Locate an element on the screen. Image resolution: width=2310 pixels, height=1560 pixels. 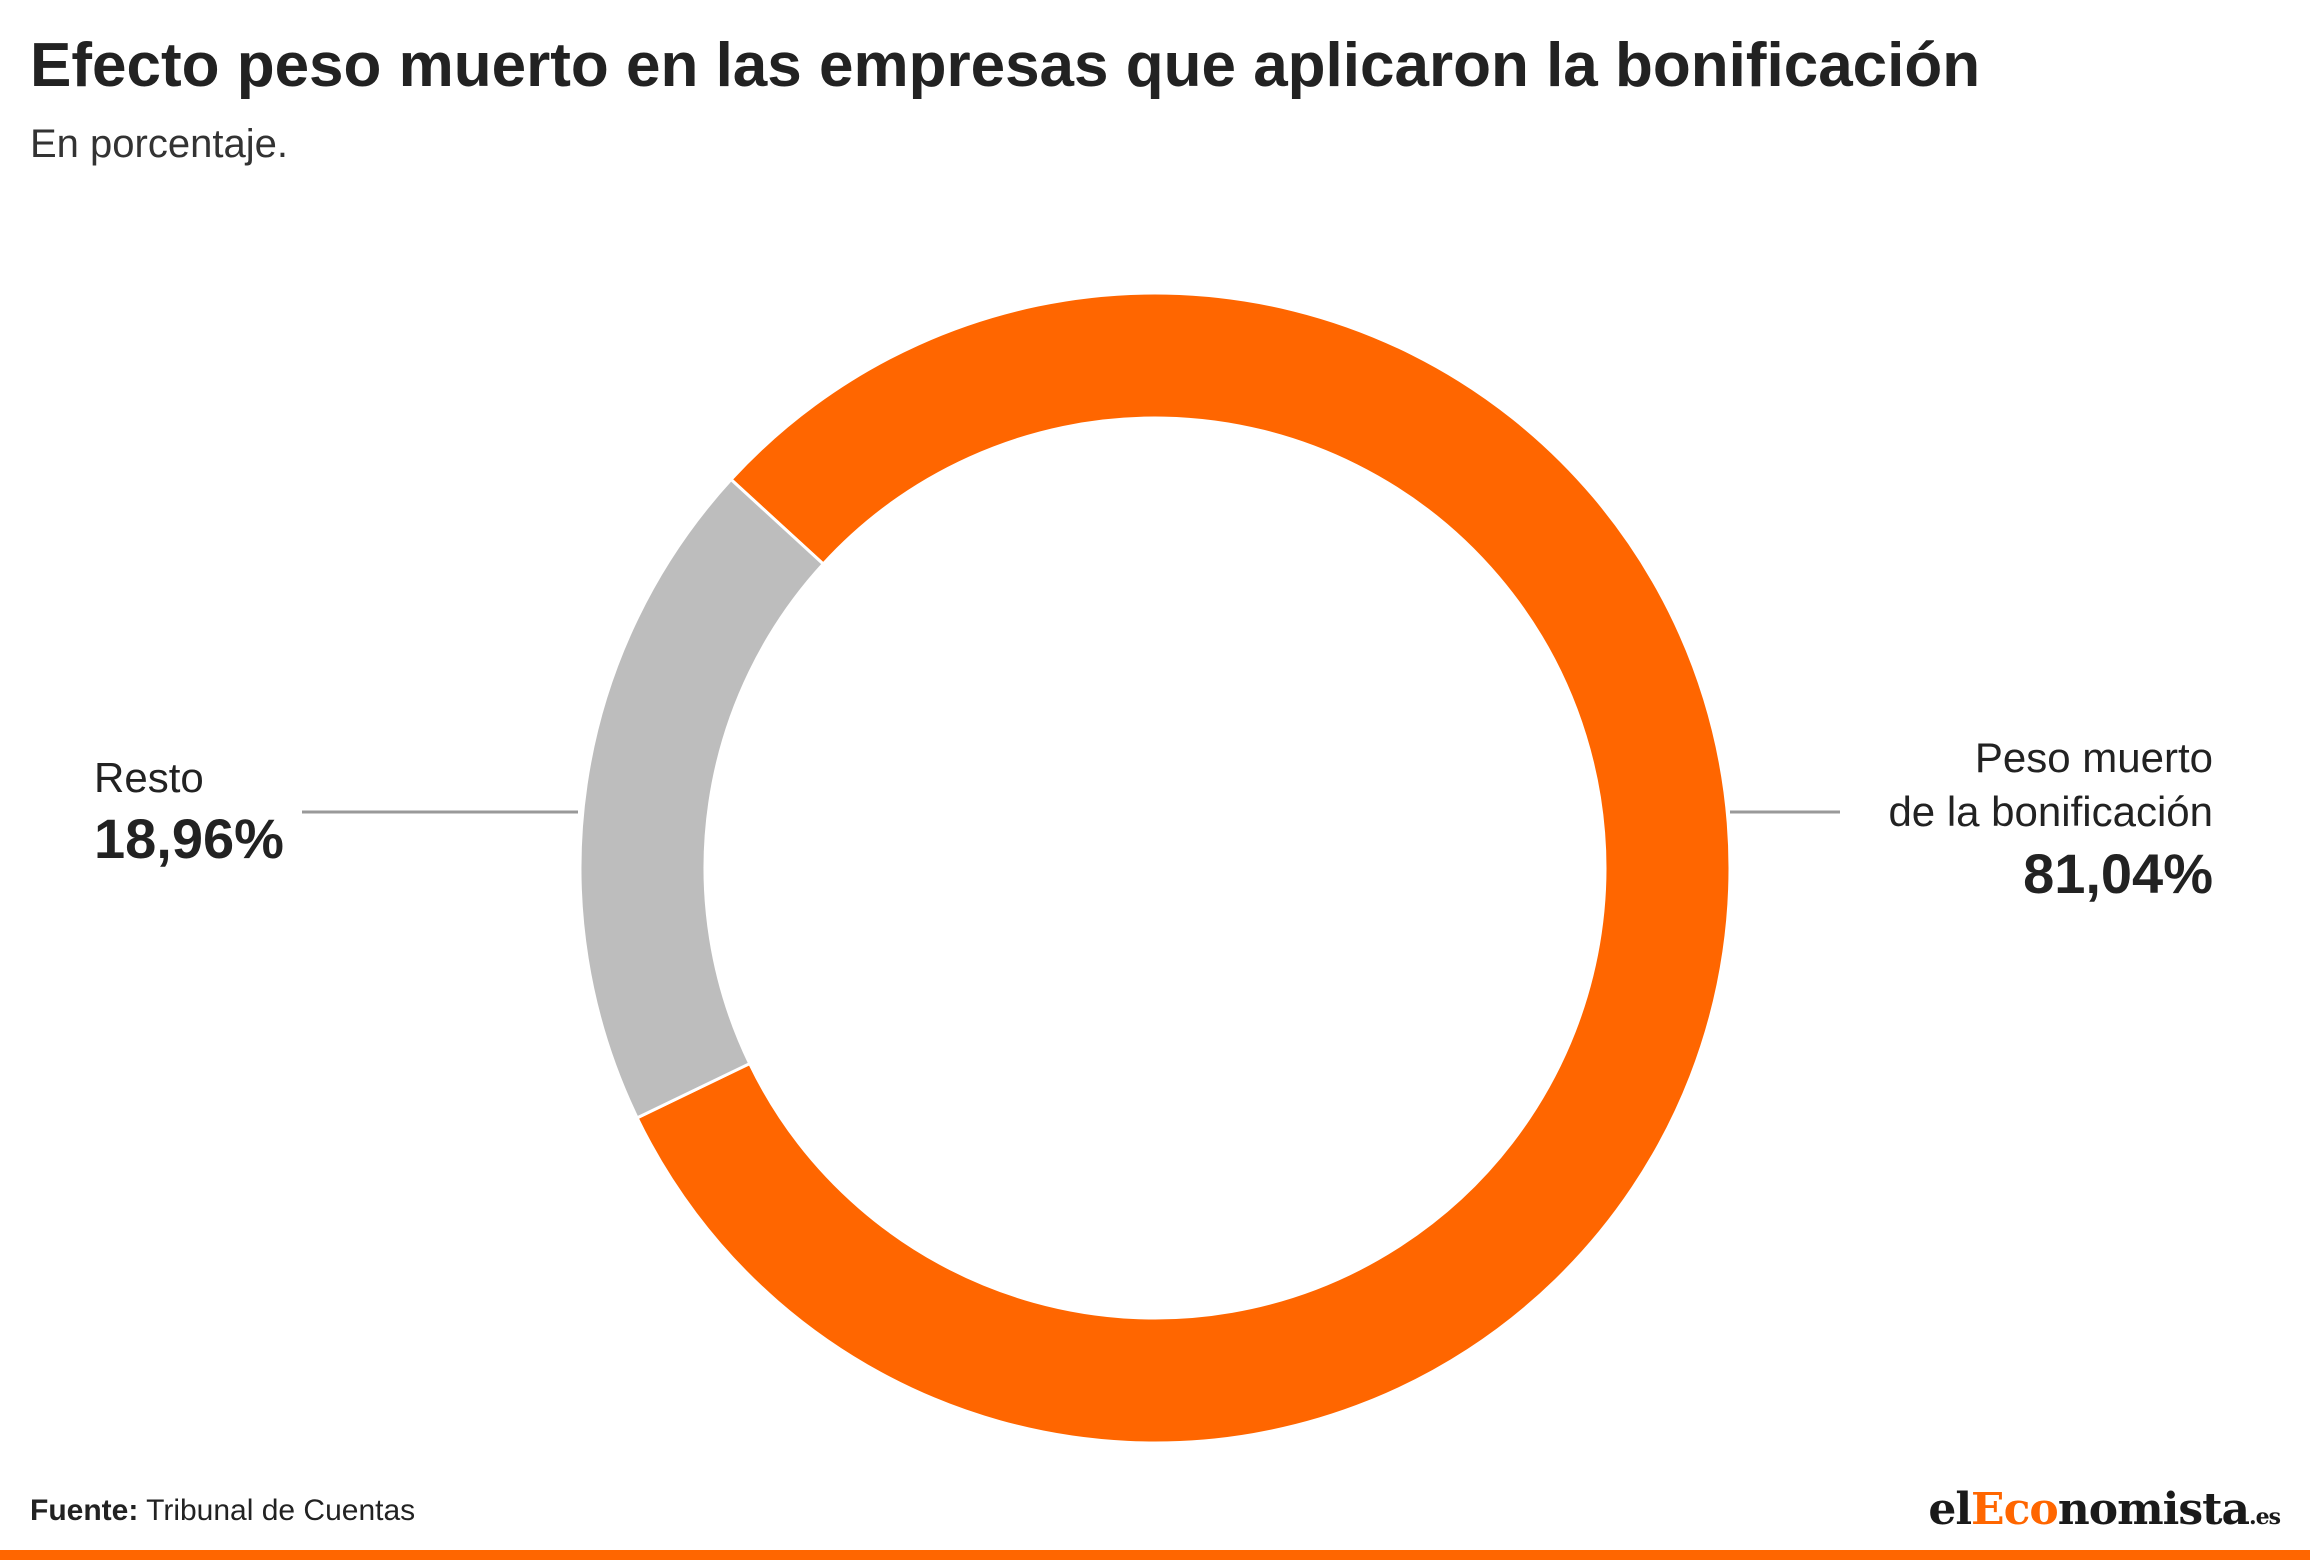
bottom-accent-bar is located at coordinates (1155, 1555).